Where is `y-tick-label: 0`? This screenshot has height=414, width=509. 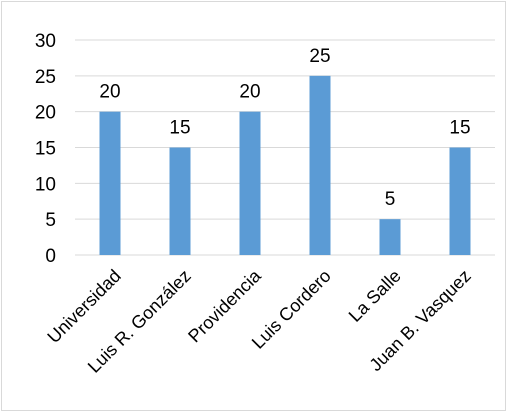 y-tick-label: 0 is located at coordinates (50, 256).